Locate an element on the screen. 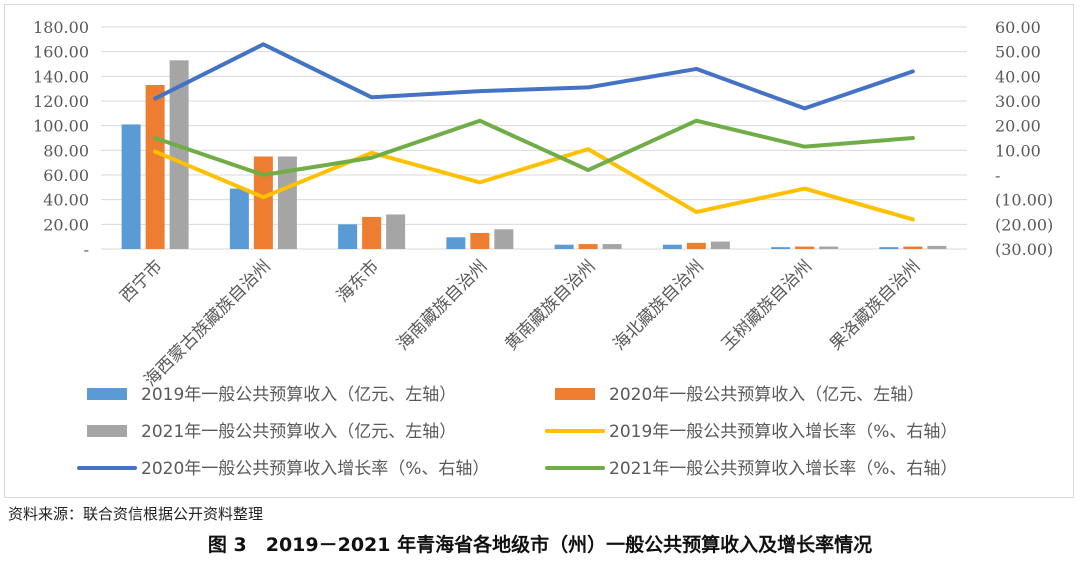 This screenshot has height=562, width=1080. left-tick-label: 160.00 is located at coordinates (61, 52).